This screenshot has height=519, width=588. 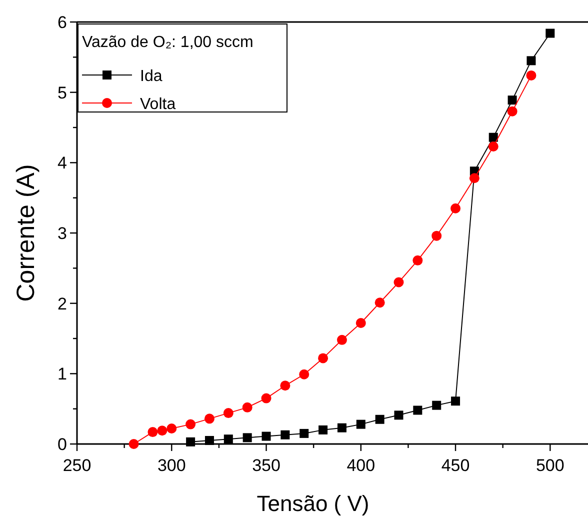 I want to click on x-tick-label: 350, so click(x=266, y=465).